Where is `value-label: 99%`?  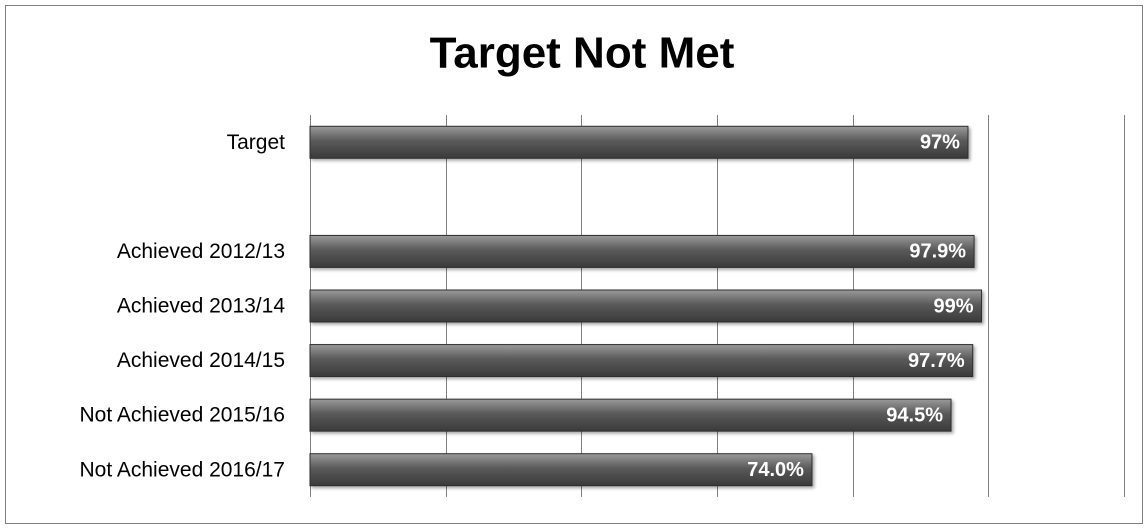
value-label: 99% is located at coordinates (954, 306).